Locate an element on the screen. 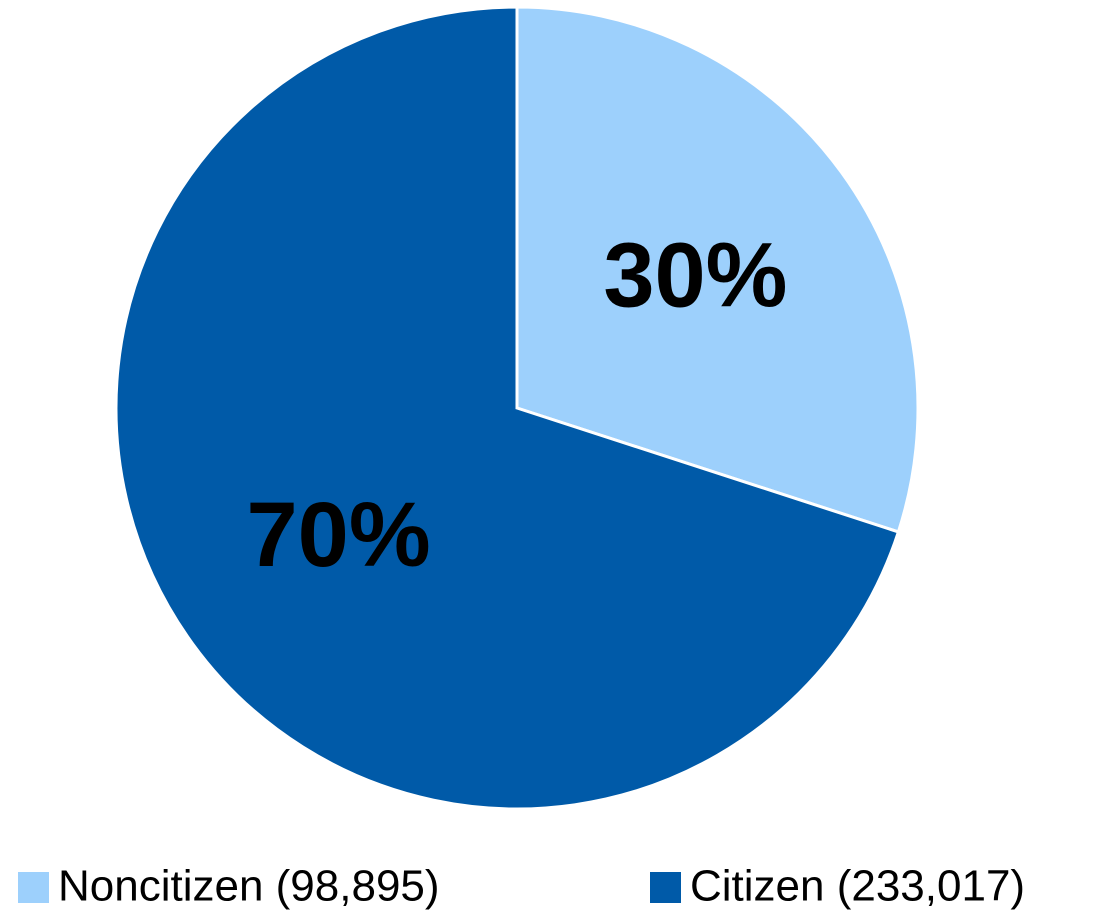  legend-label: Noncitizen (98,895) is located at coordinates (249, 886).